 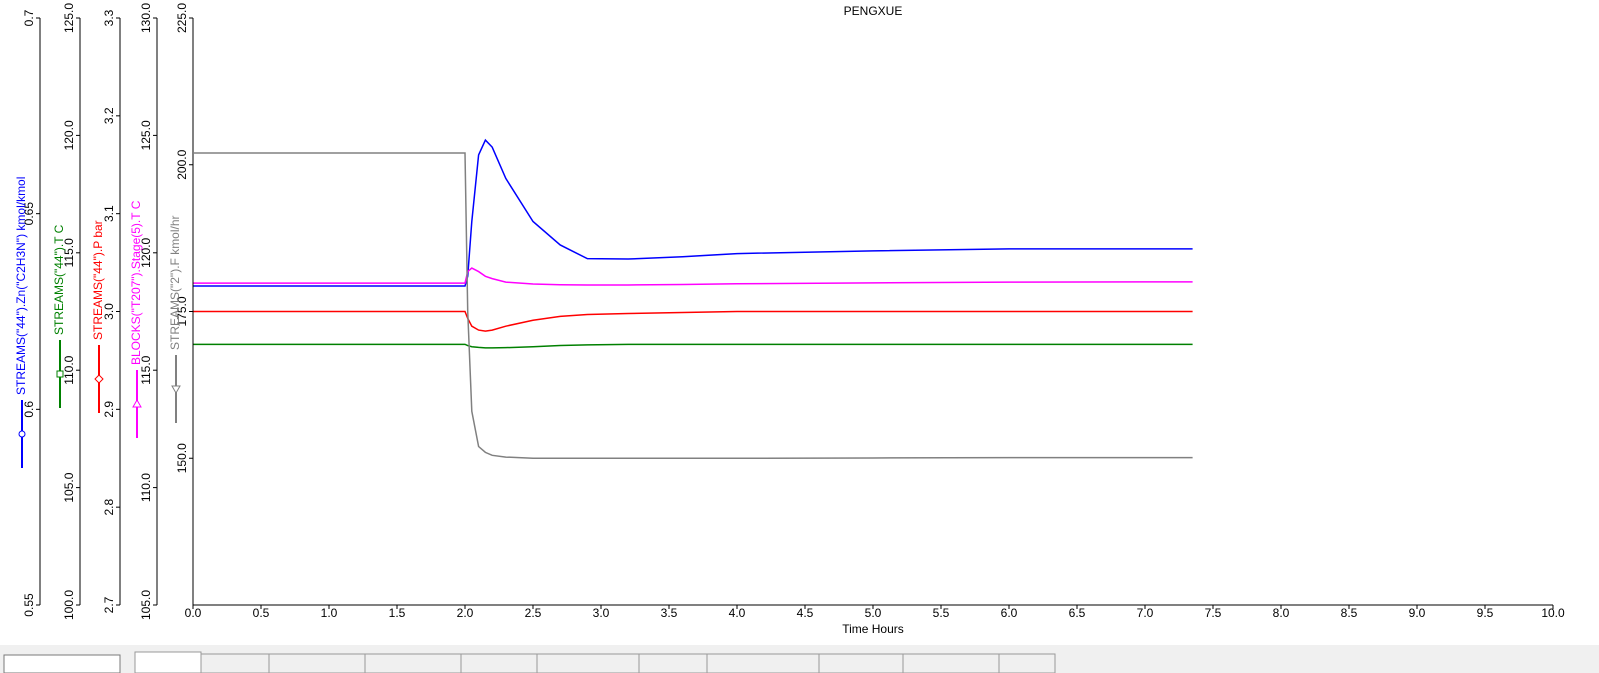 What do you see at coordinates (1281, 613) in the screenshot?
I see `x-tick-label: 8.0` at bounding box center [1281, 613].